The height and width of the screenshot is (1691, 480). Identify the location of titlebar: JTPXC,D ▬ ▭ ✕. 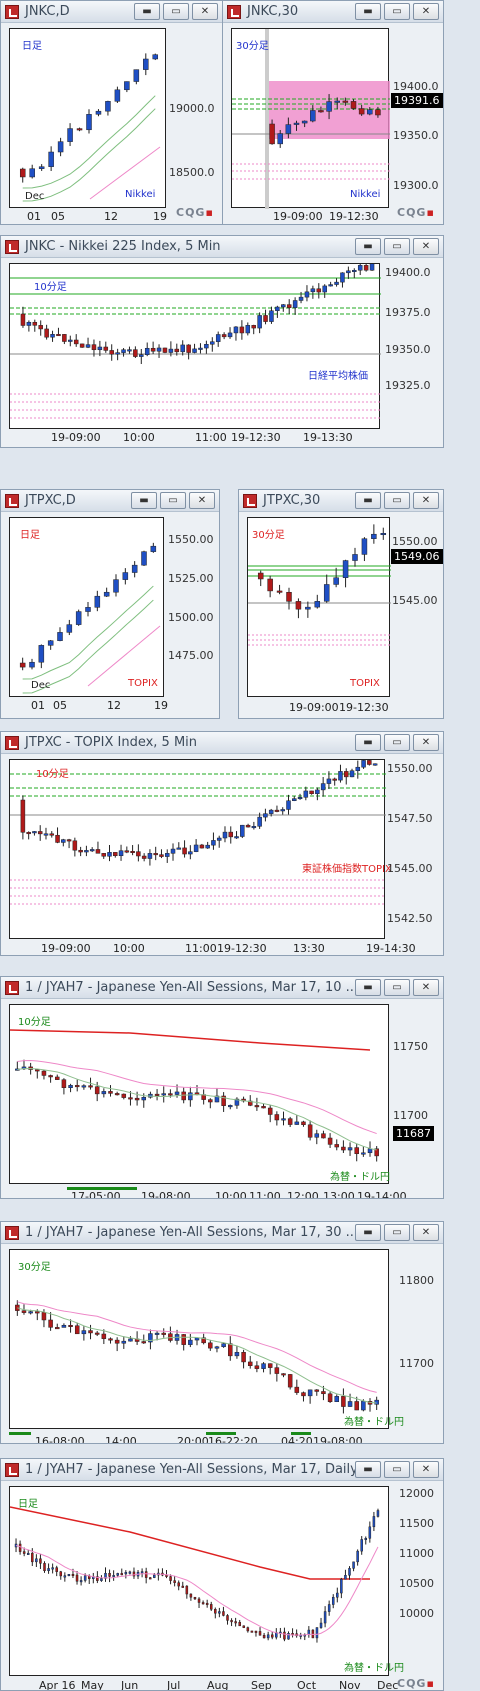
(110, 501).